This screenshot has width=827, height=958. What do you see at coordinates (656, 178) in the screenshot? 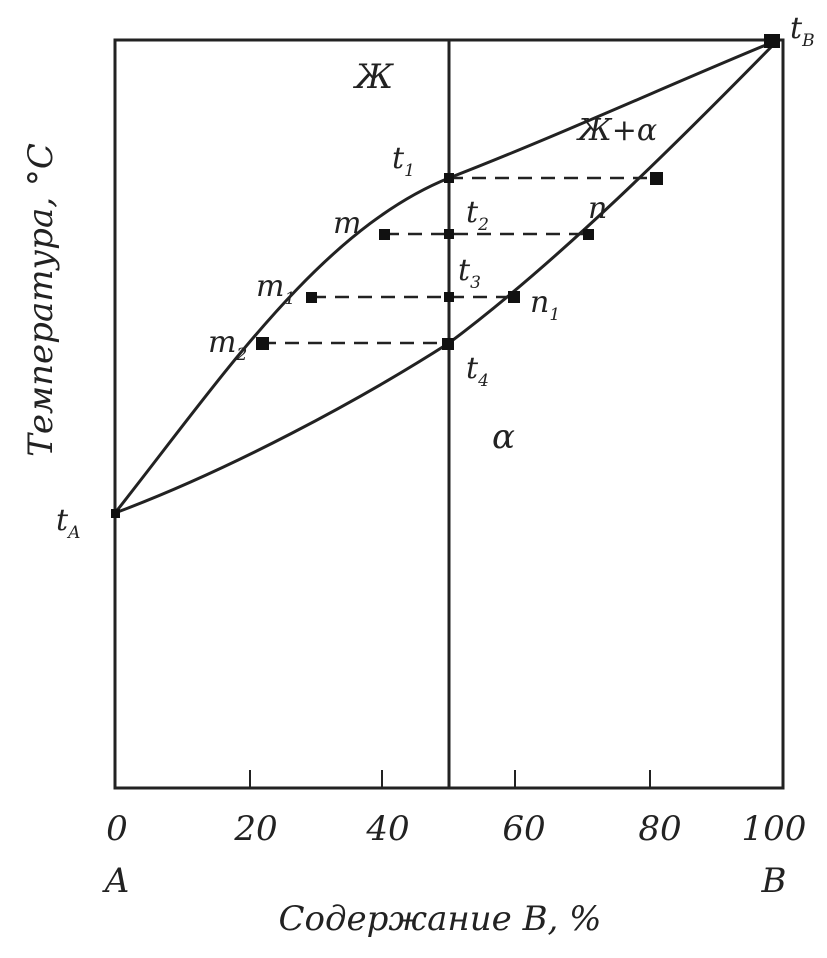
I see `point-t1-right` at bounding box center [656, 178].